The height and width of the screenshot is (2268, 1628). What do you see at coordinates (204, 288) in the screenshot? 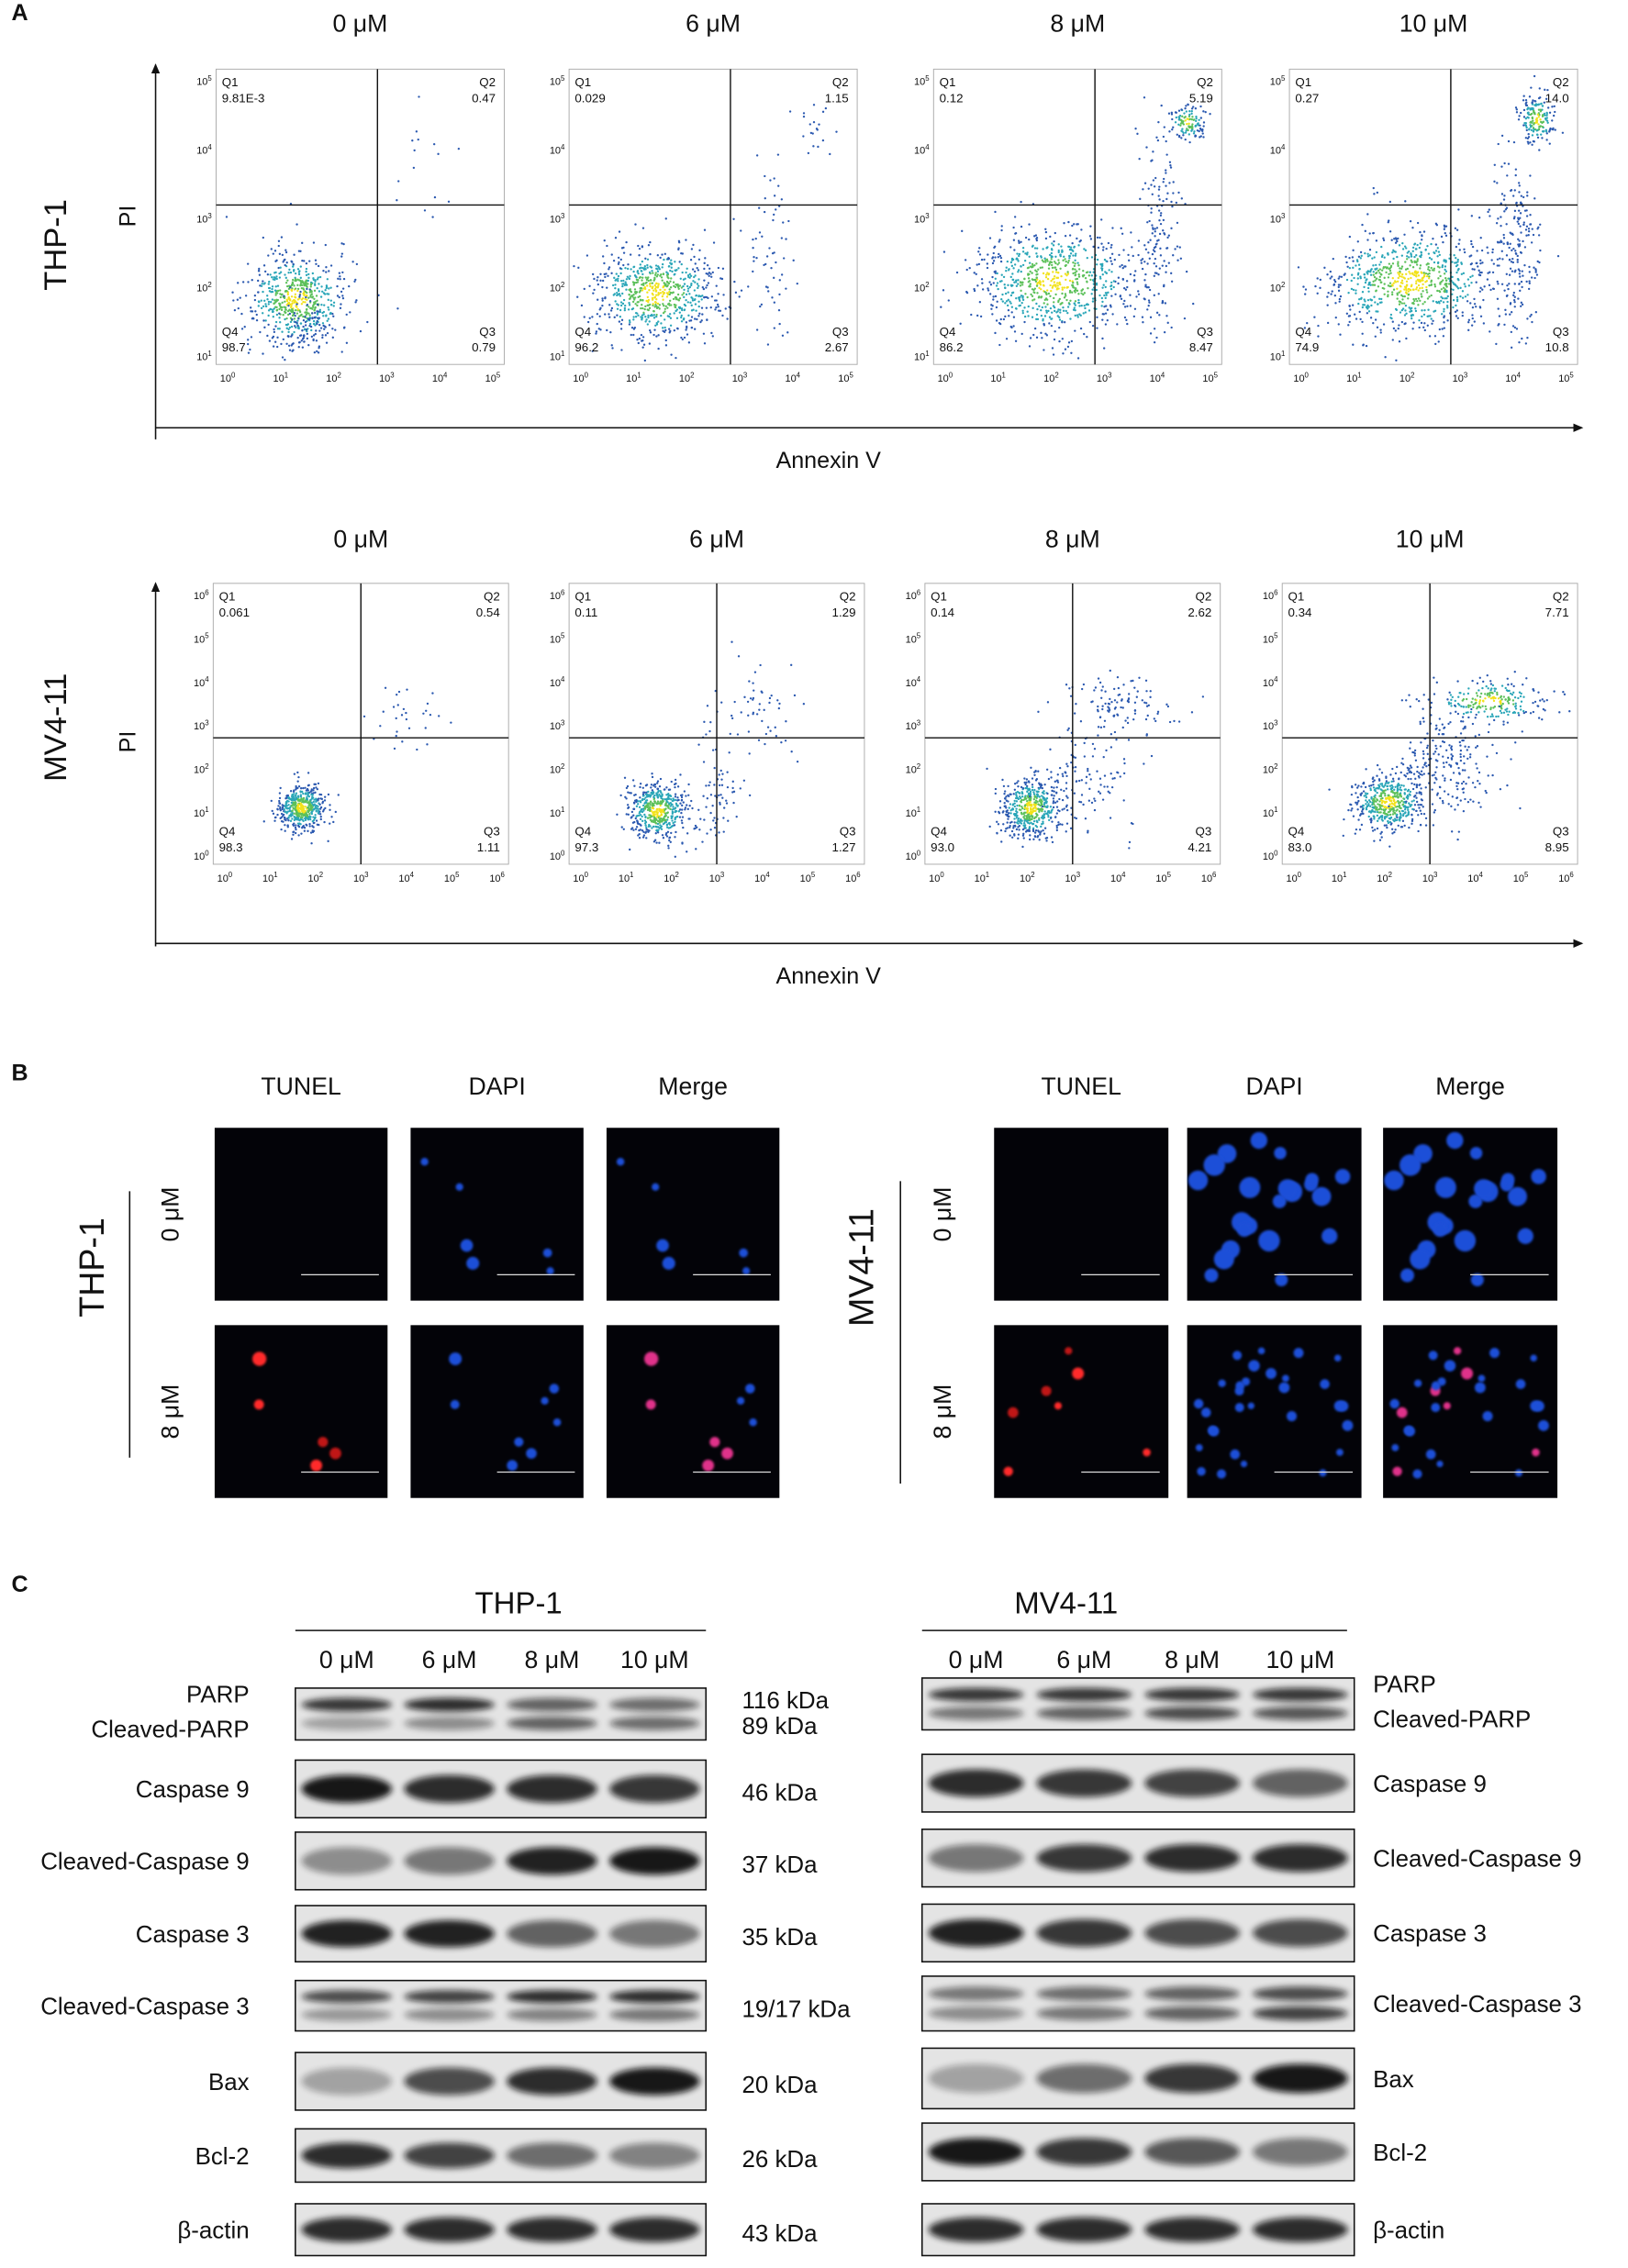
I see `y-tick-label: 102` at bounding box center [204, 288].